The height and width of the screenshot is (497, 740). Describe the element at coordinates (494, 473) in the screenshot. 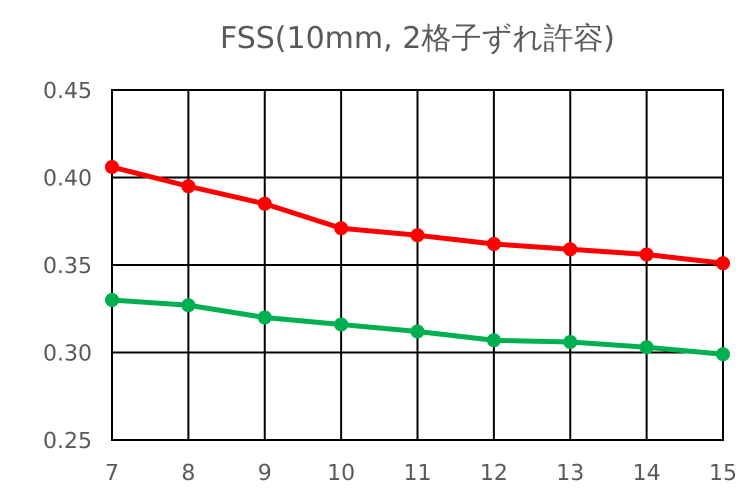

I see `xtick: 12` at that location.